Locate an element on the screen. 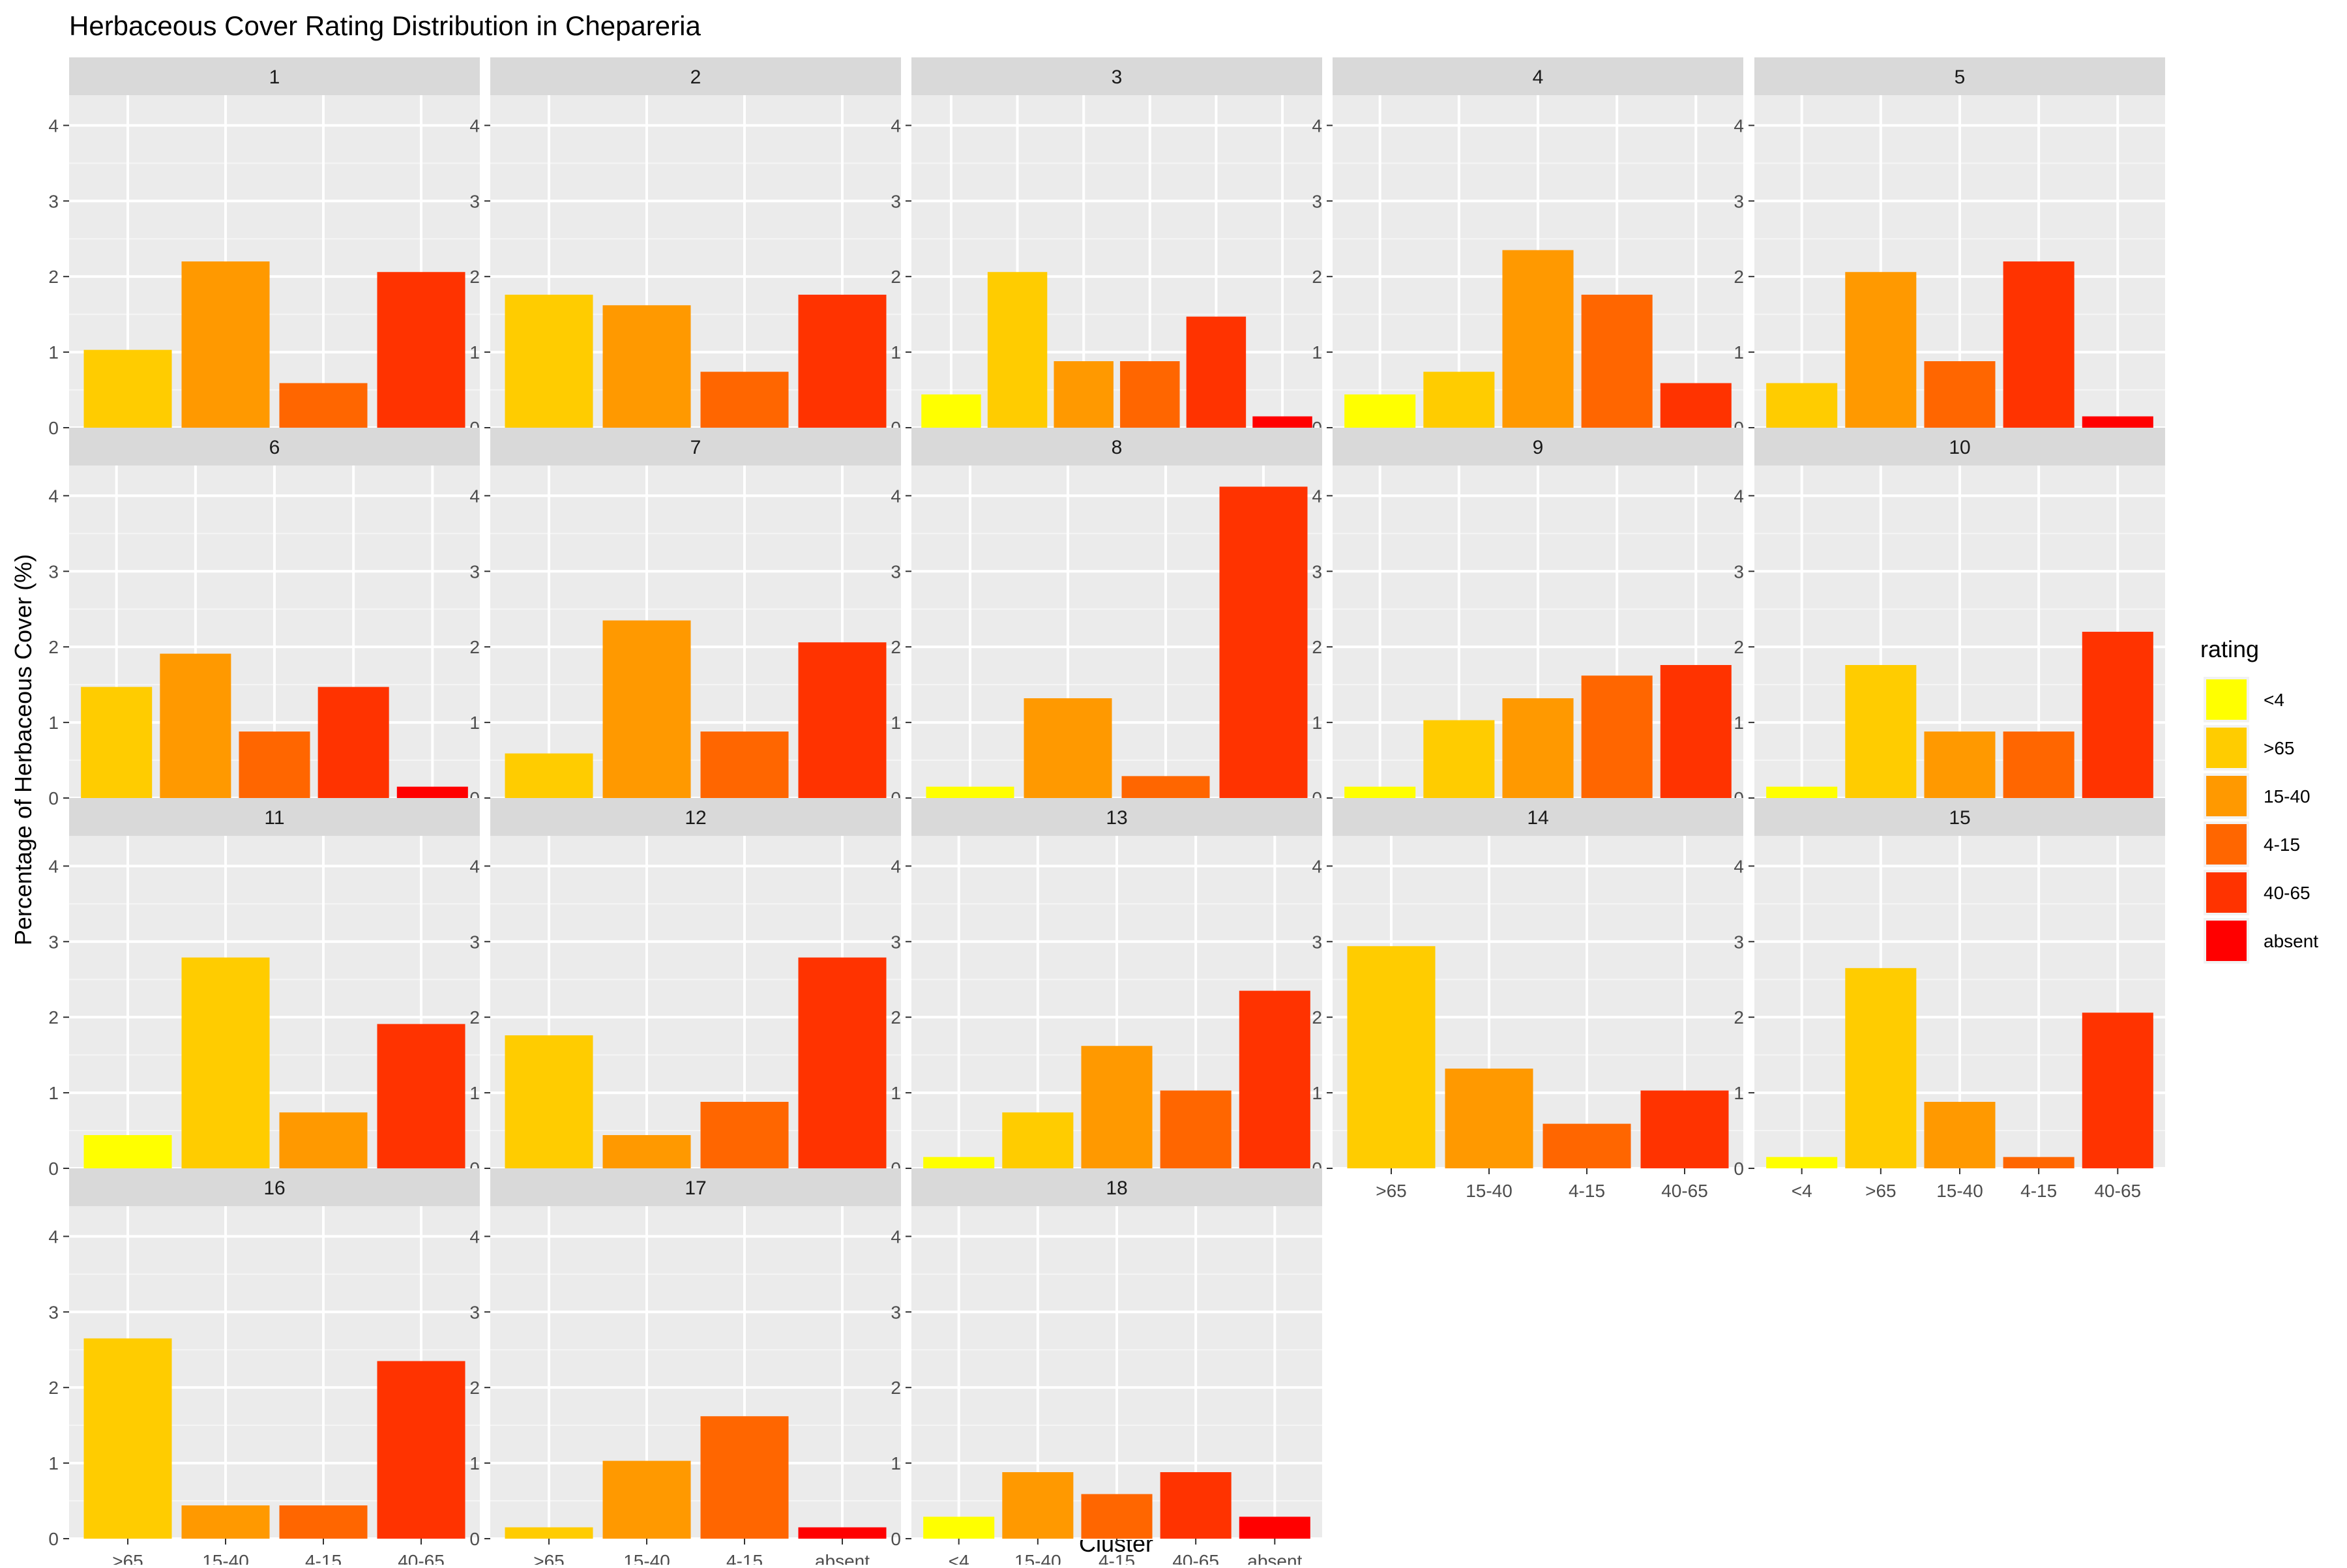  strip-label-12: 12 is located at coordinates (695, 818).